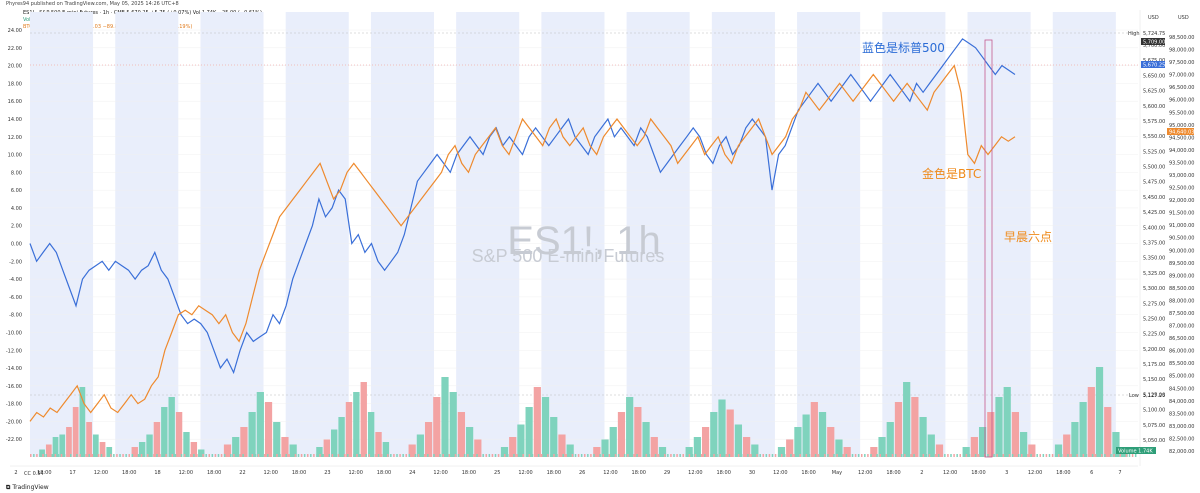 Image resolution: width=1200 pixels, height=493 pixels. I want to click on time-axis-tick: 3, so click(1006, 473).